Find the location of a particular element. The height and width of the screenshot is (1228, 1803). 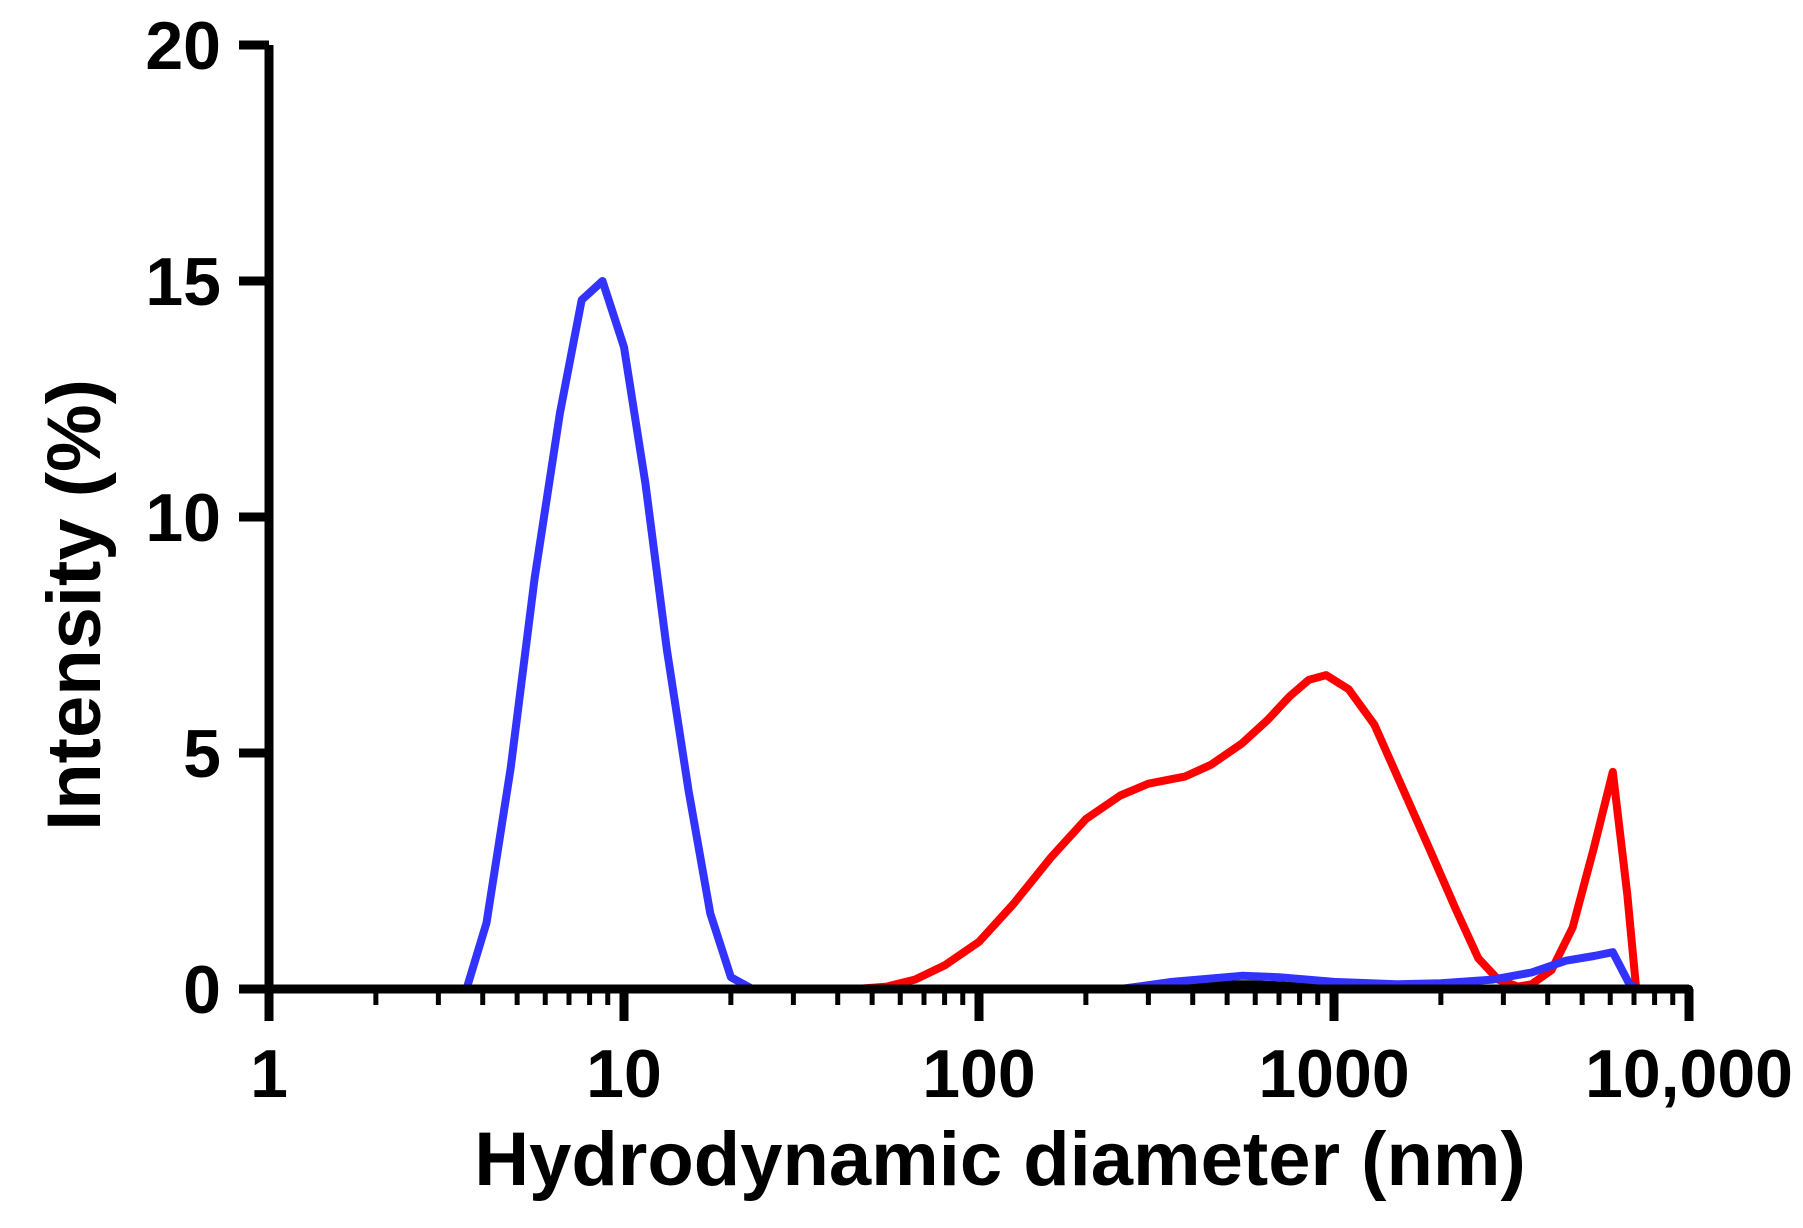

x-ticks: 1 10 100 1000 10,000 is located at coordinates (1021, 1050).